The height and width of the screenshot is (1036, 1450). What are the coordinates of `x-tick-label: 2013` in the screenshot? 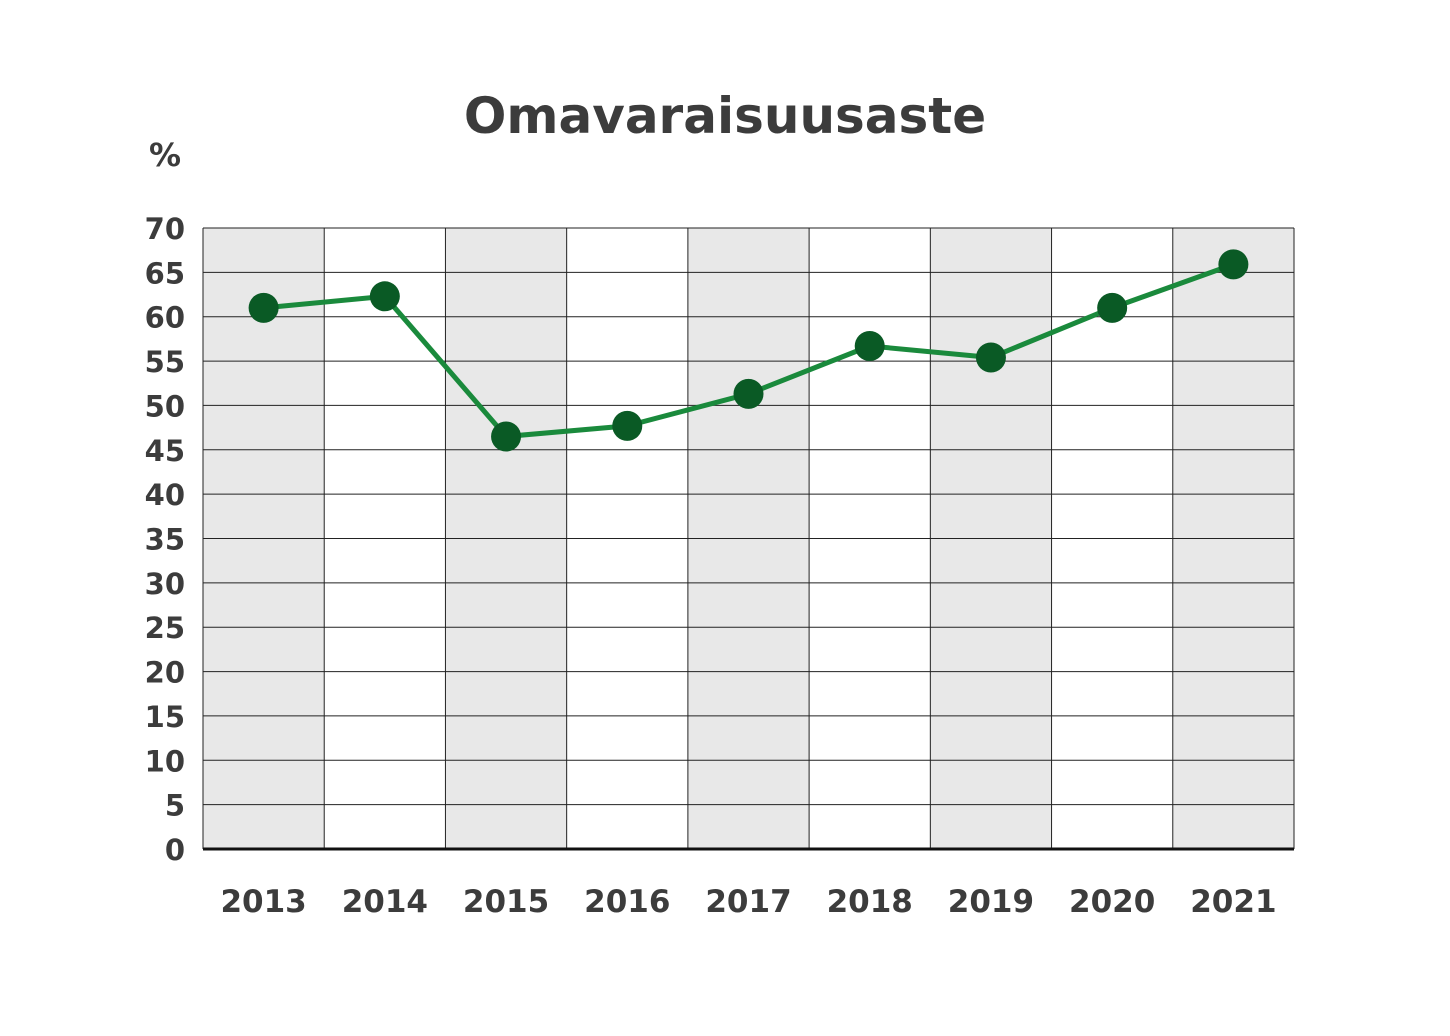 It's located at (263, 902).